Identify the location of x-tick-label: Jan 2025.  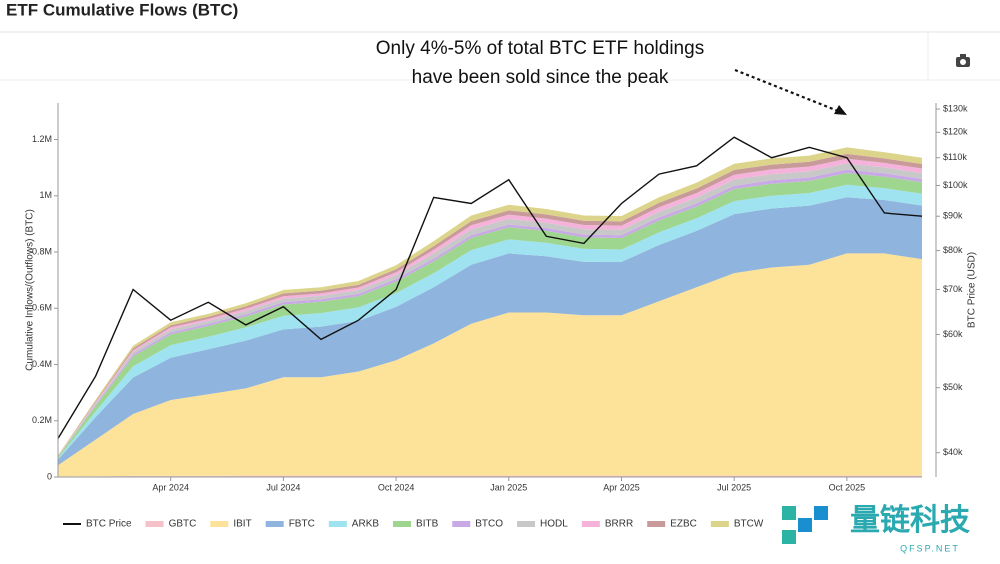
(508, 487).